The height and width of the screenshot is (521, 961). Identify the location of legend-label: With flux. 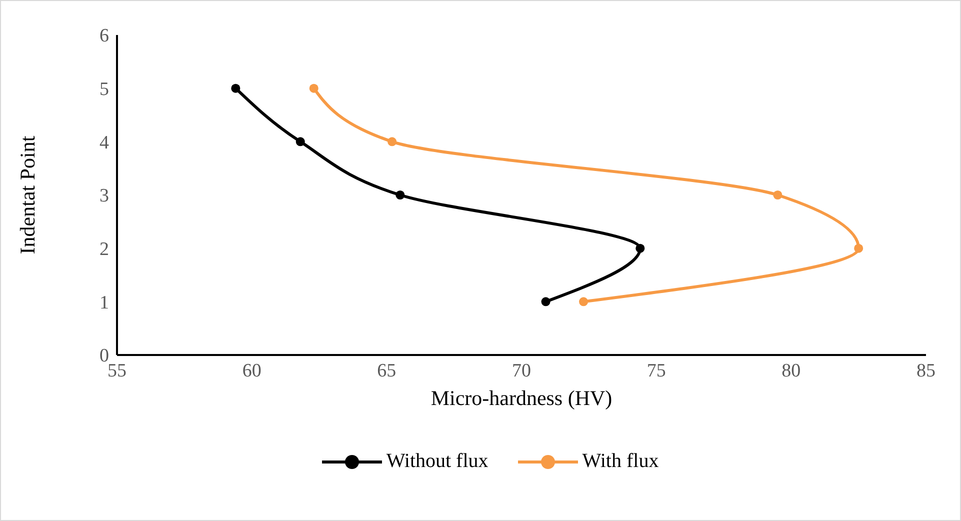
(620, 461).